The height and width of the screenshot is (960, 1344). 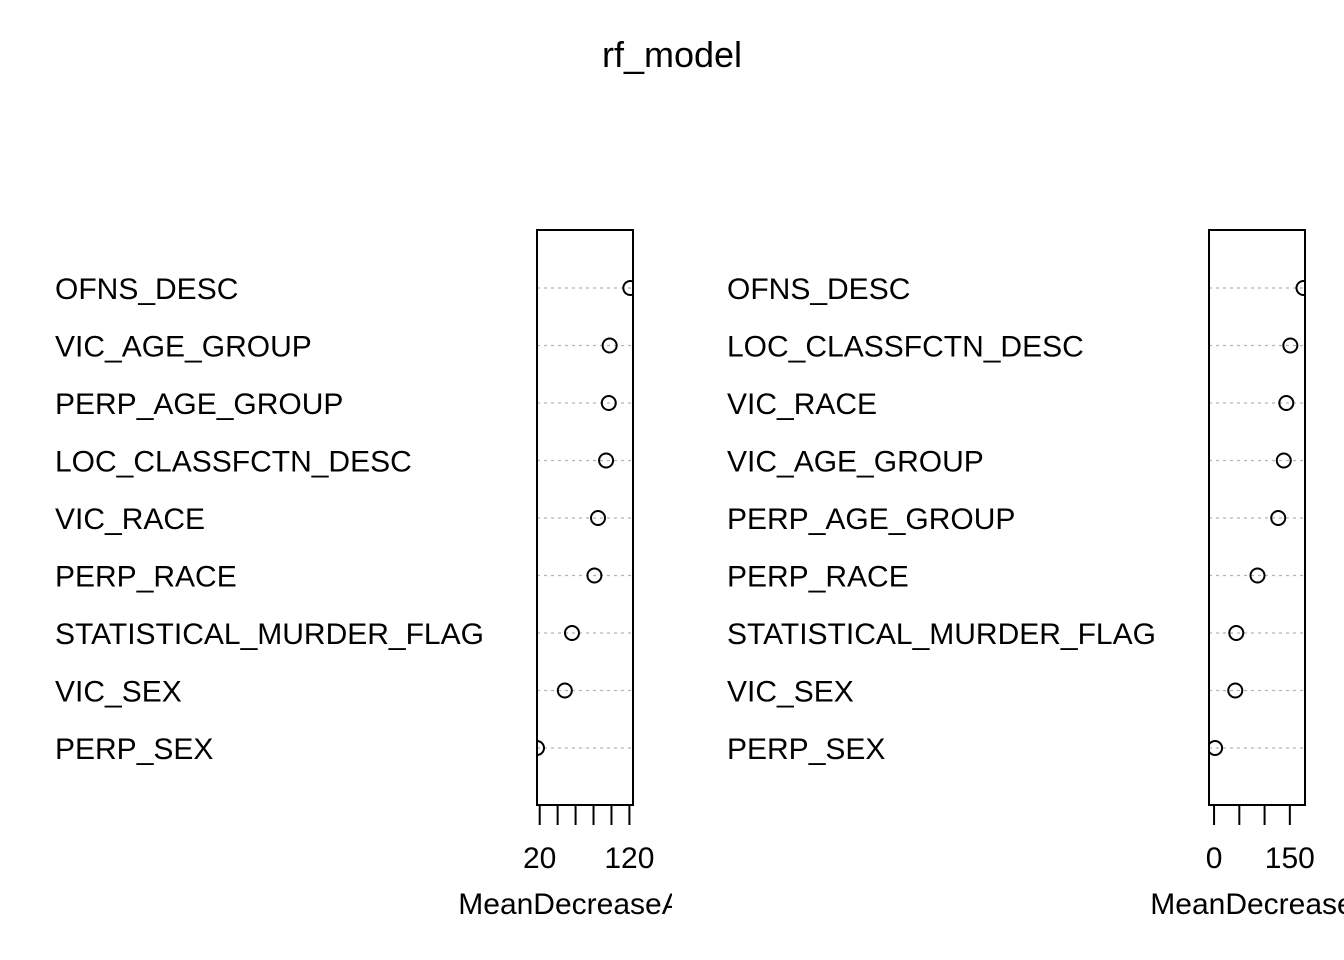 I want to click on chart-title: rf_model, so click(x=672, y=54).